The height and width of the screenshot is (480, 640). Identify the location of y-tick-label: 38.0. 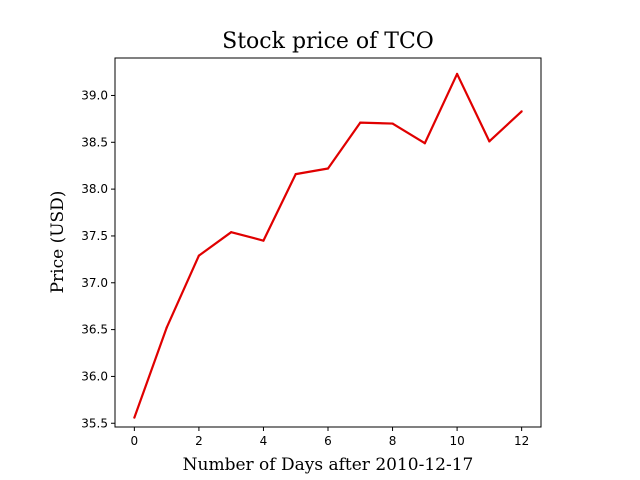
(94, 189).